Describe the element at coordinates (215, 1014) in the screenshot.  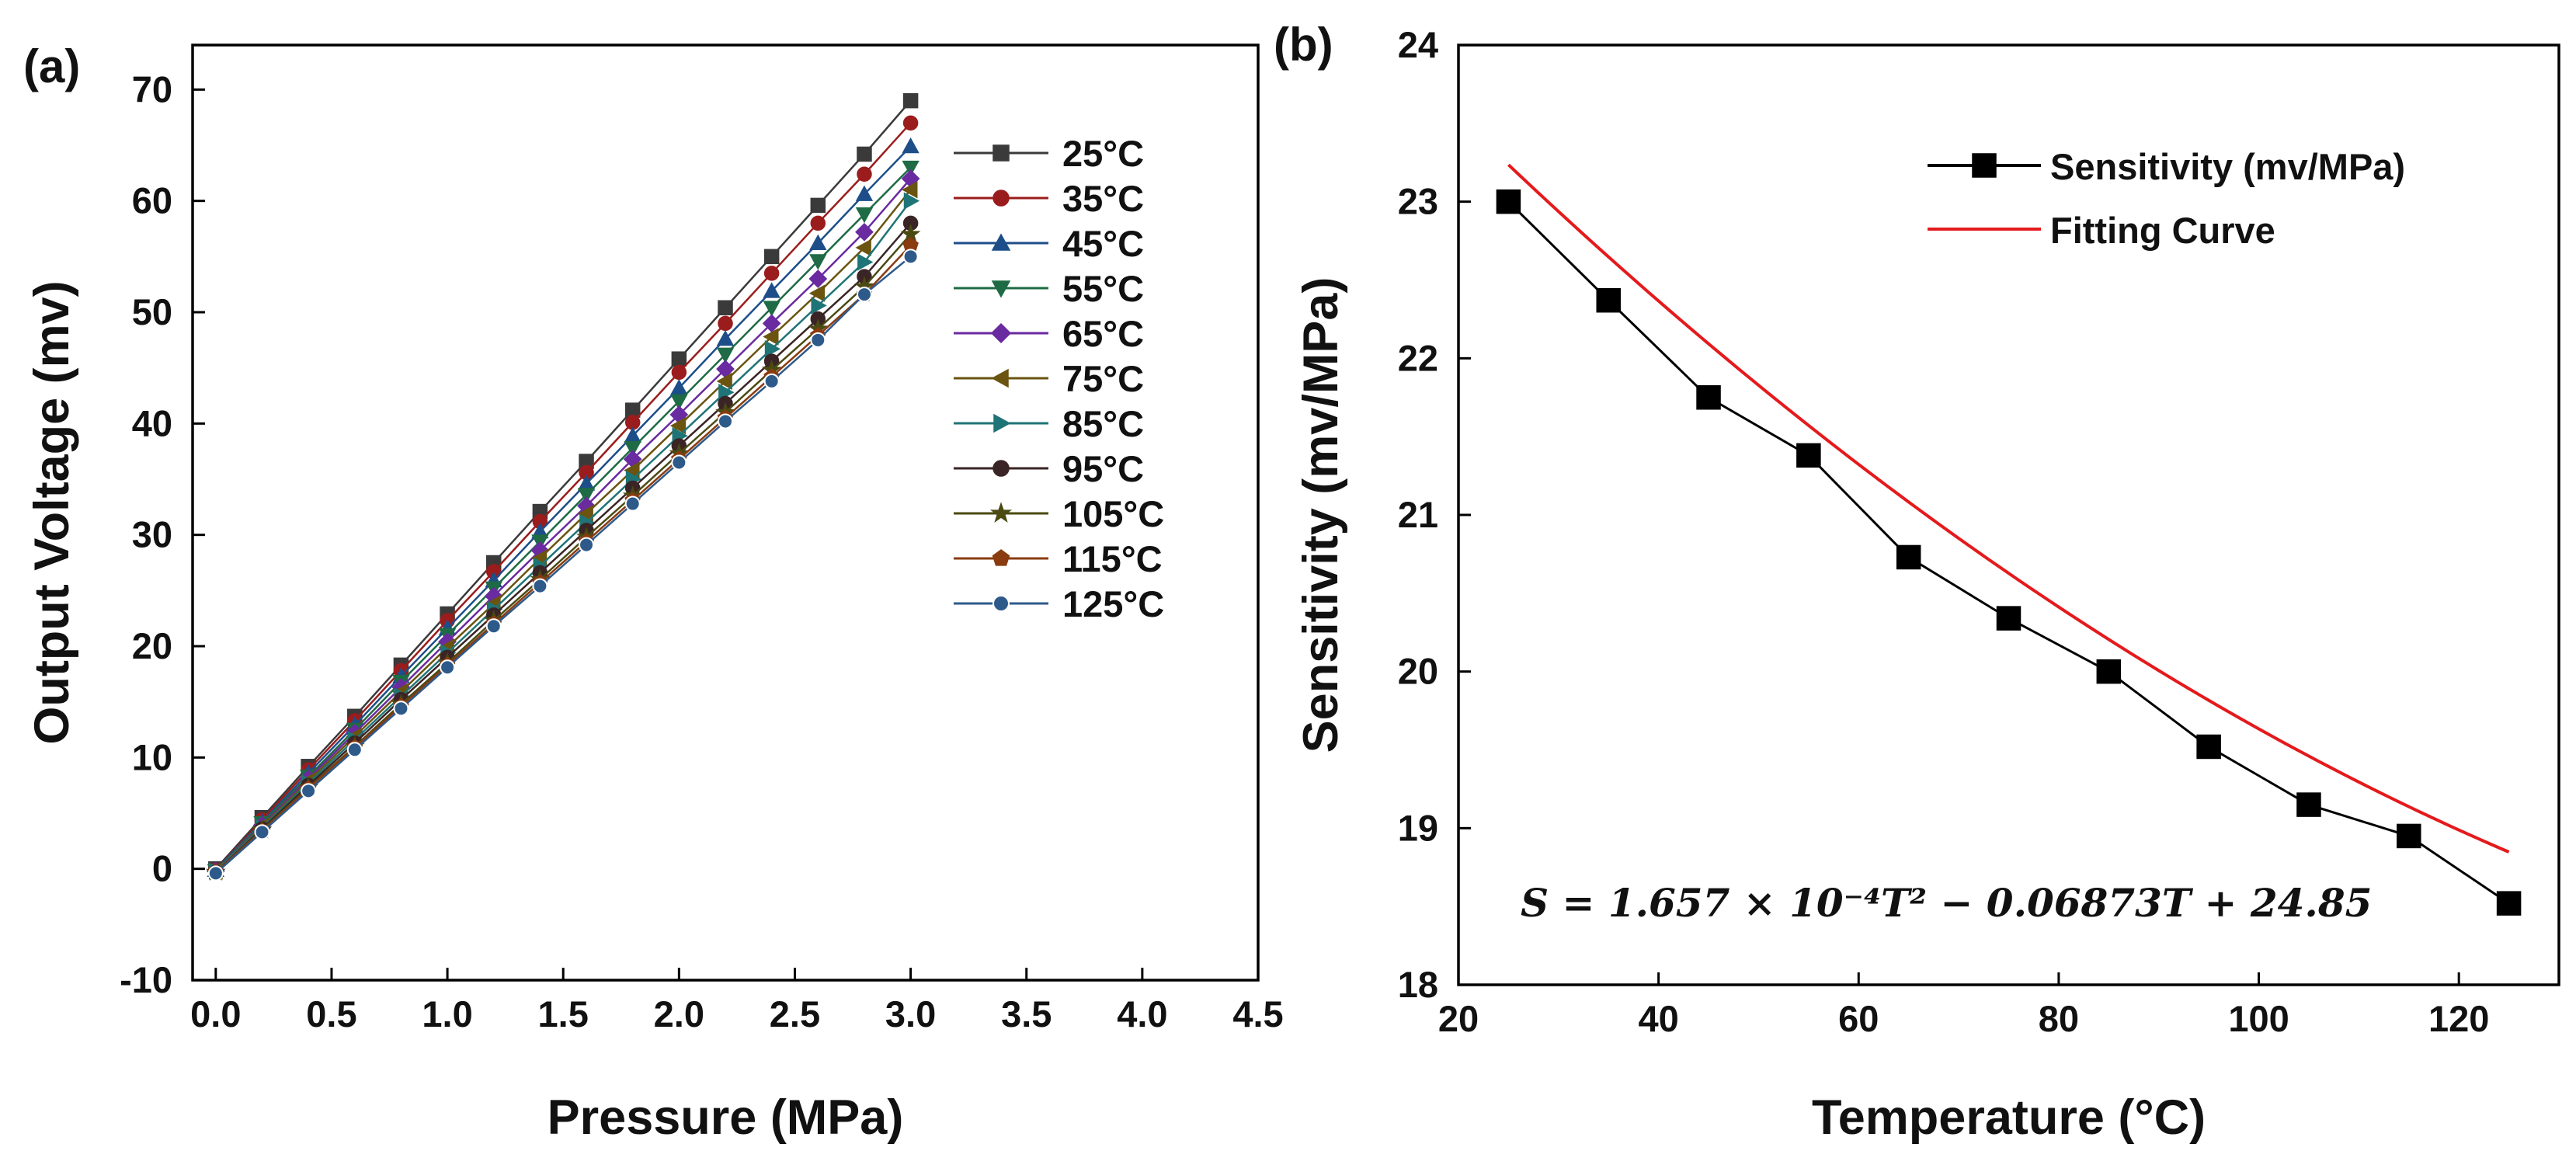
I see `x-tick-label: 0.0` at that location.